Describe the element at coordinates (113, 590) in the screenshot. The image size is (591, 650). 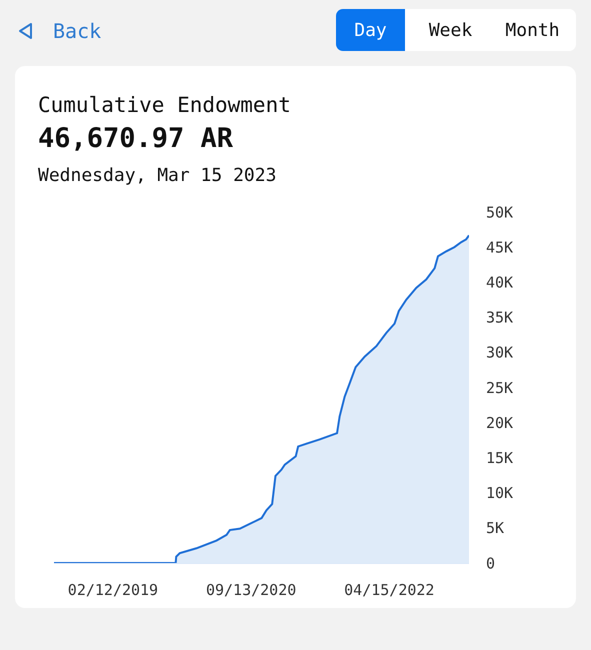
I see `x-tick-label: 02/12/2019` at that location.